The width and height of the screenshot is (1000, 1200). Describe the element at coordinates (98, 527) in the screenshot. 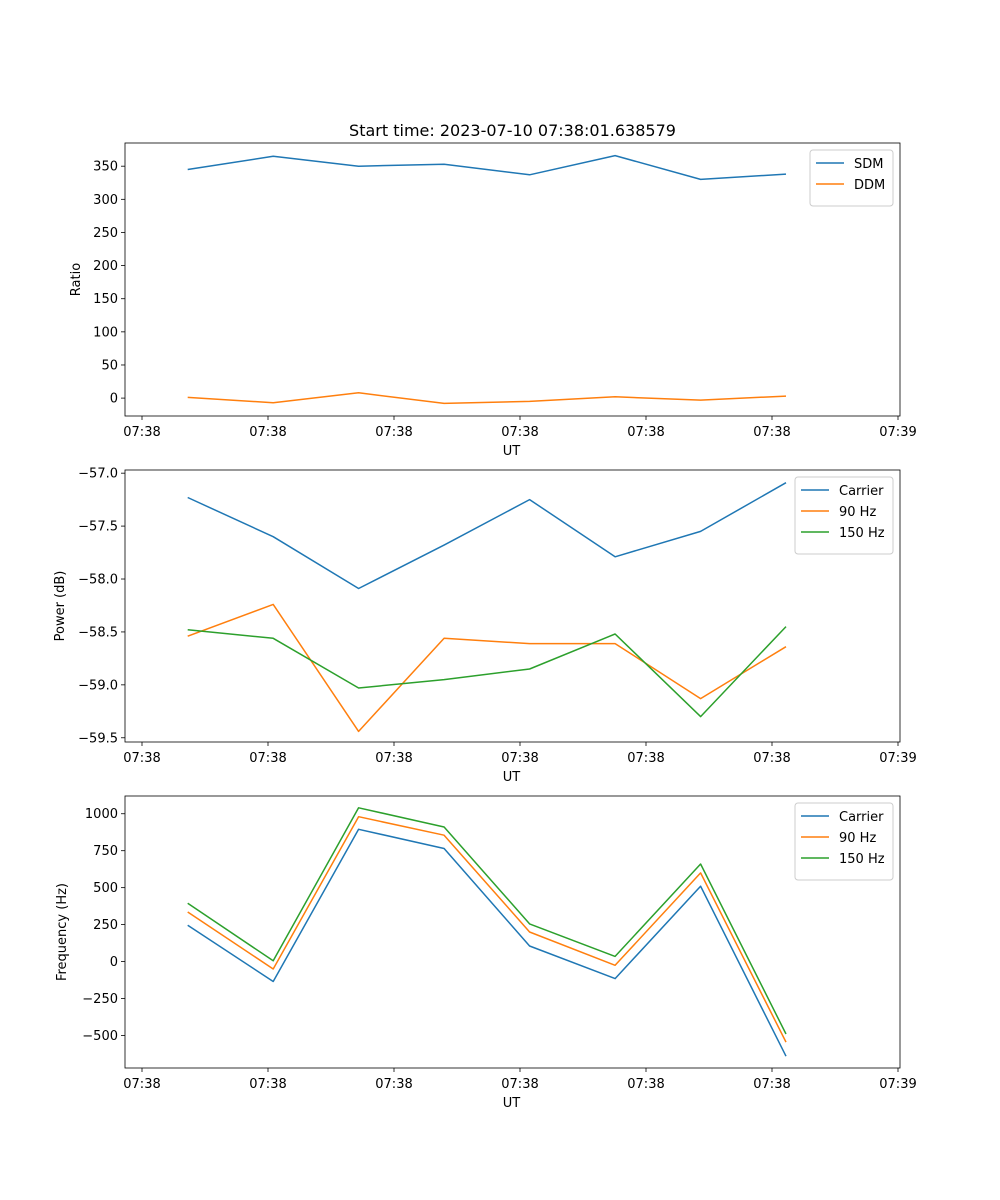

I see `y-tick-label: −57.5` at that location.